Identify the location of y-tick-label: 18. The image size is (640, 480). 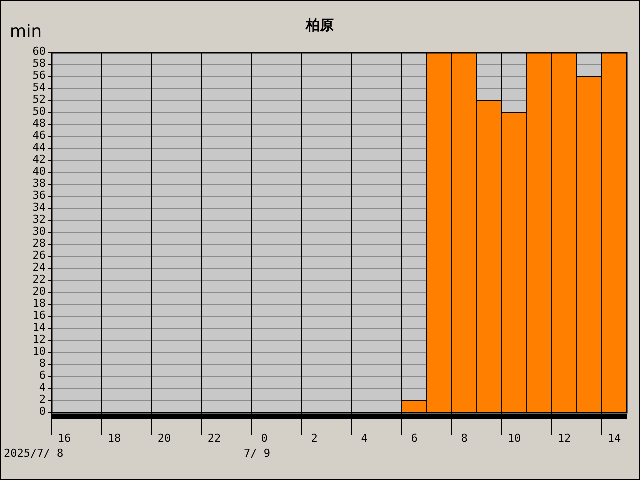
(39, 303).